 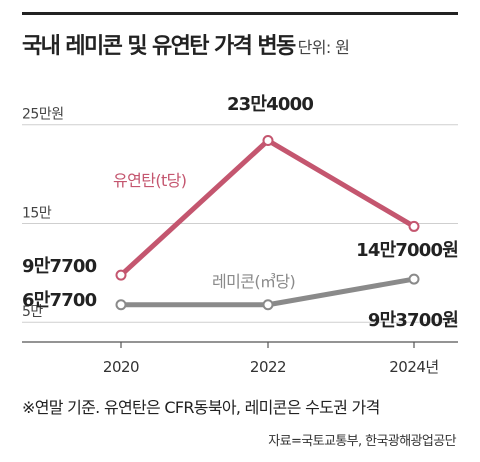 What do you see at coordinates (121, 367) in the screenshot?
I see `x-tick-label: 2020` at bounding box center [121, 367].